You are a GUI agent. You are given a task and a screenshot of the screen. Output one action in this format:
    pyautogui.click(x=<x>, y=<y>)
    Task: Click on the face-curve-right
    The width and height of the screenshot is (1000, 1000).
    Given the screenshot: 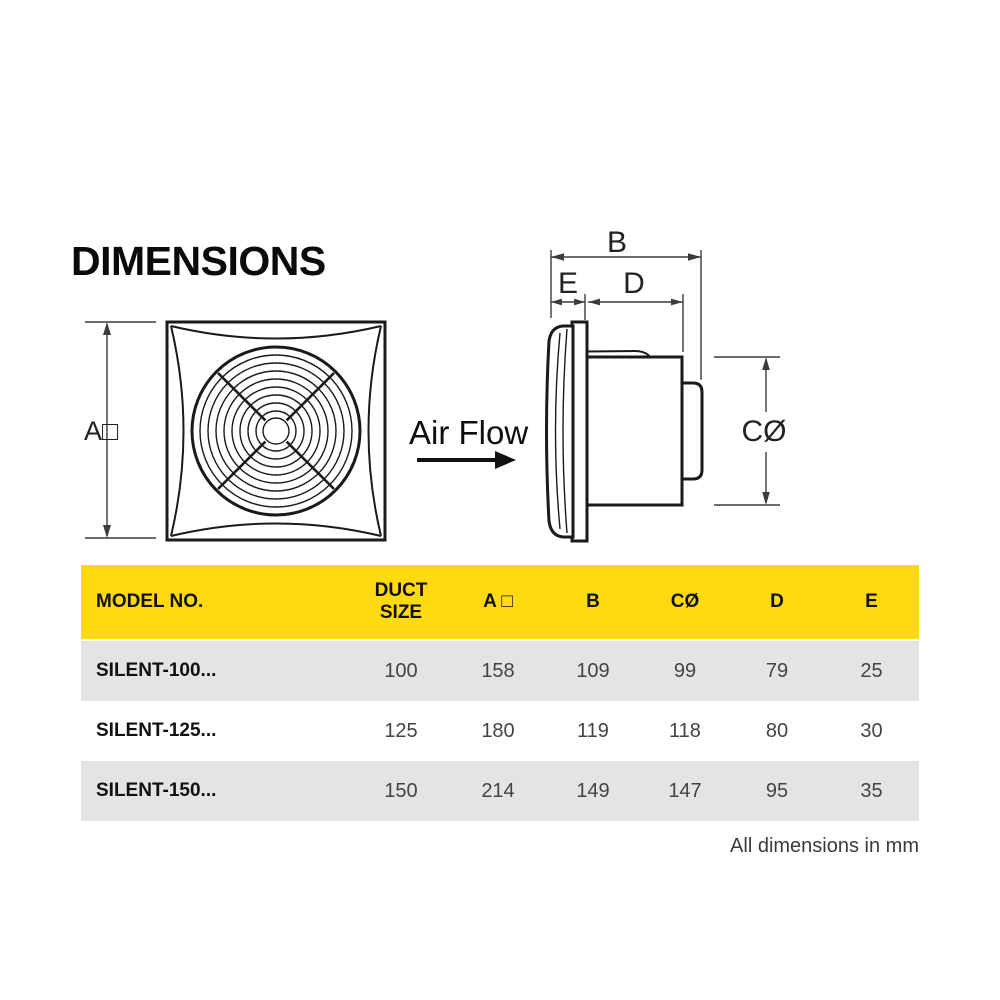 What is the action you would take?
    pyautogui.click(x=374, y=431)
    